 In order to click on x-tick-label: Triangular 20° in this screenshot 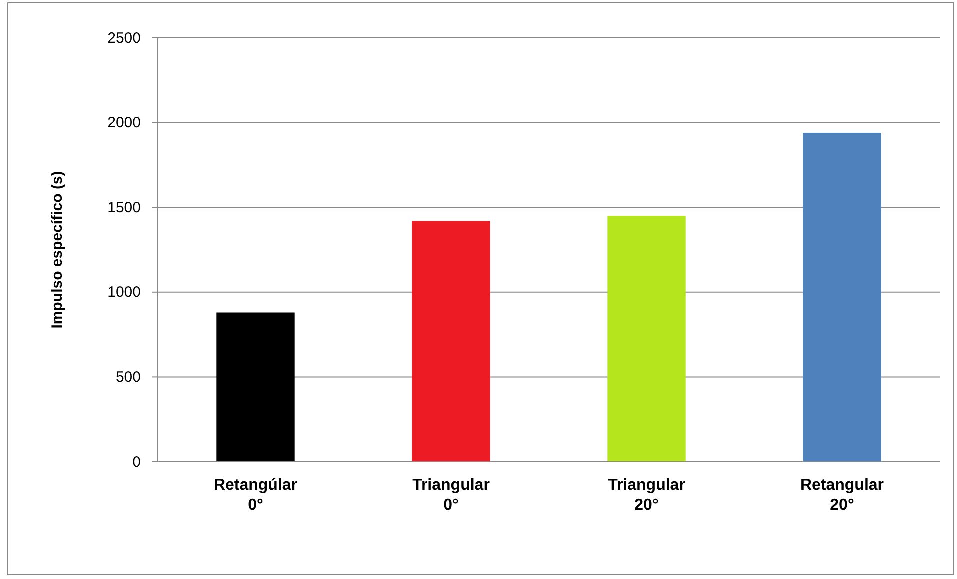, I will do `click(647, 495)`.